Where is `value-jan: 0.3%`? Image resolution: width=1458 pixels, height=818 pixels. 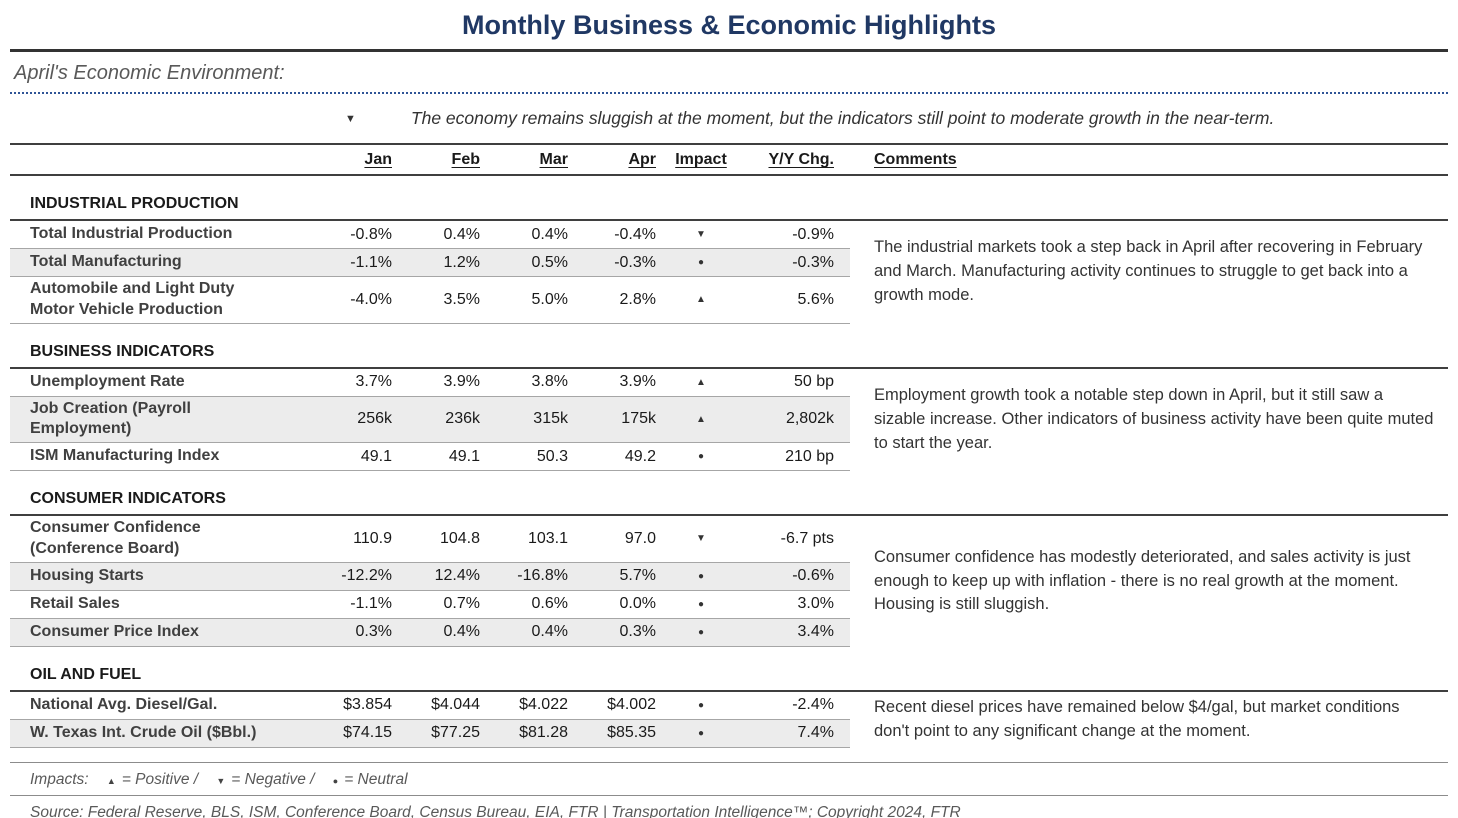
value-jan: 0.3% is located at coordinates (373, 632).